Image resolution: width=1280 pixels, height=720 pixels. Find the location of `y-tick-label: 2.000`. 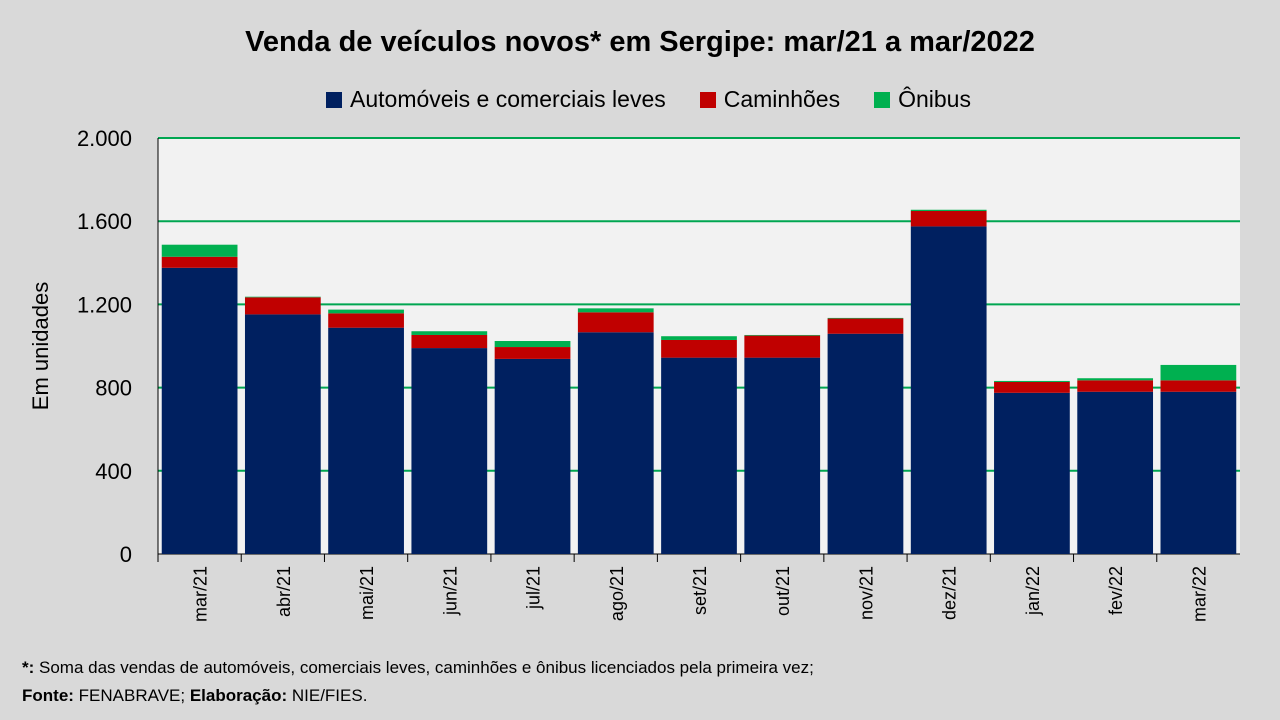

y-tick-label: 2.000 is located at coordinates (104, 138).